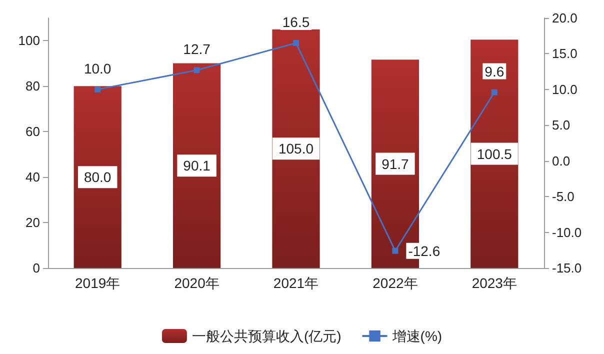 Image resolution: width=604 pixels, height=354 pixels. I want to click on y2-tick-label: 15.0, so click(565, 54).